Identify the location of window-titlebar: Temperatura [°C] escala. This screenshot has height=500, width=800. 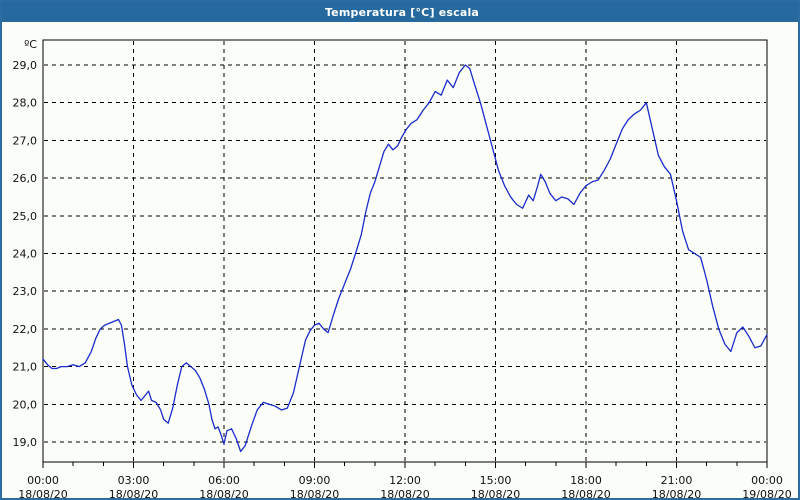
(400, 12).